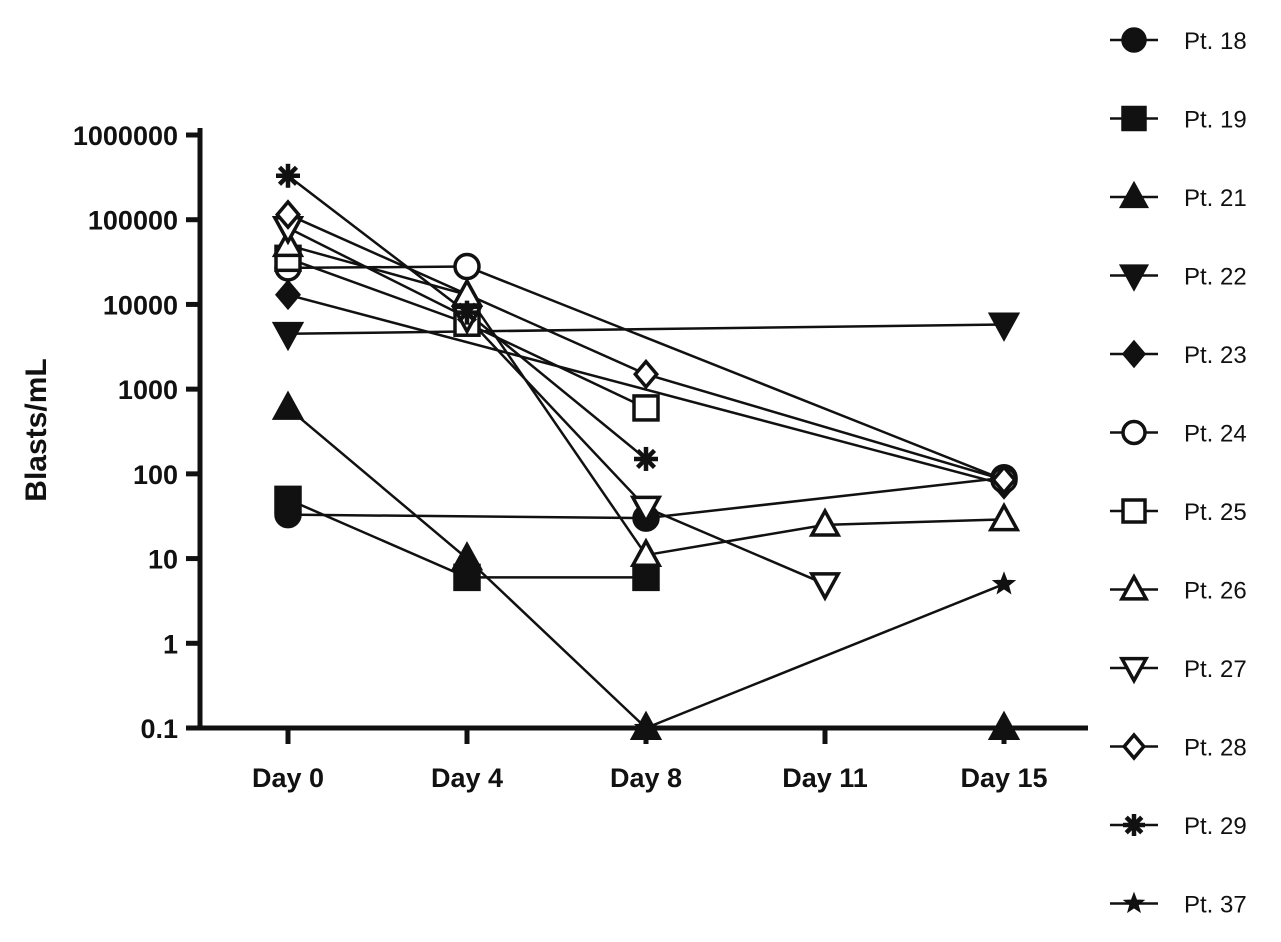 The height and width of the screenshot is (942, 1281). What do you see at coordinates (155, 475) in the screenshot?
I see `y-tick-label: 100` at bounding box center [155, 475].